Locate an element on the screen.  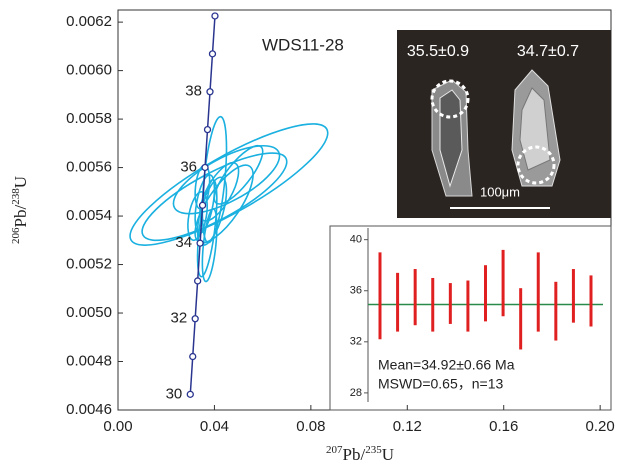
x-tick-label: 0.20 is located at coordinates (600, 426).